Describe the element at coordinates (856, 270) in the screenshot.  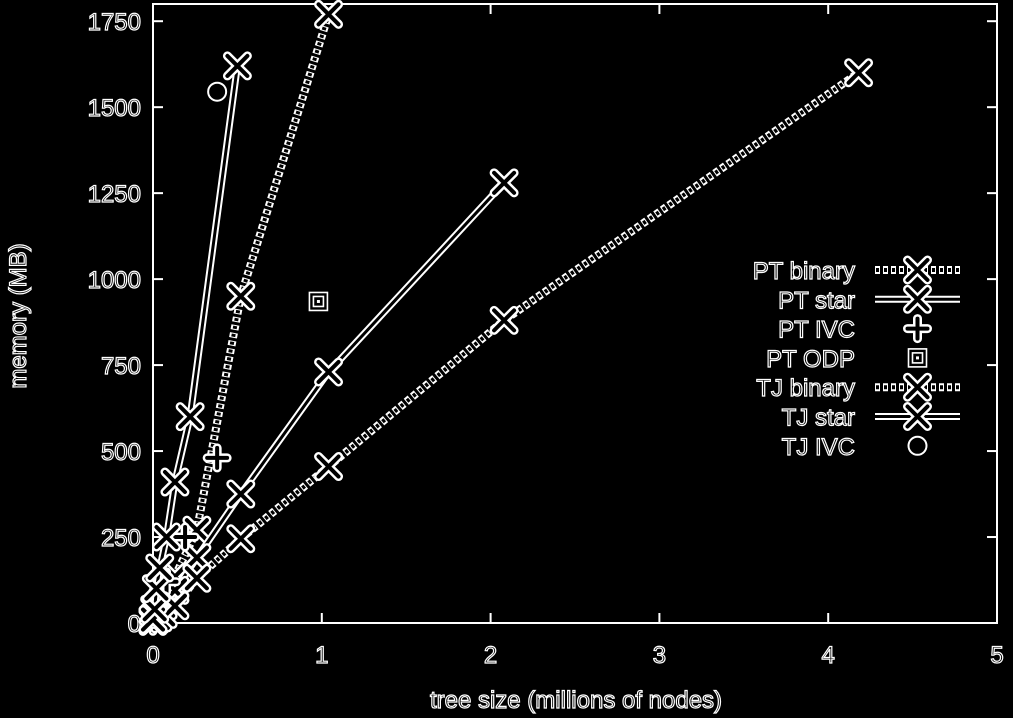
I see `legend-entry-pt-binary: PT binary` at that location.